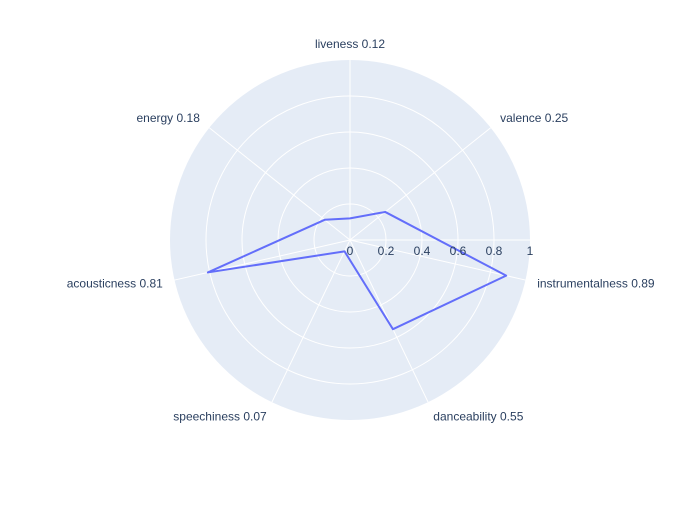 This screenshot has width=700, height=505. Describe the element at coordinates (530, 251) in the screenshot. I see `radial-tick-label: 1` at that location.